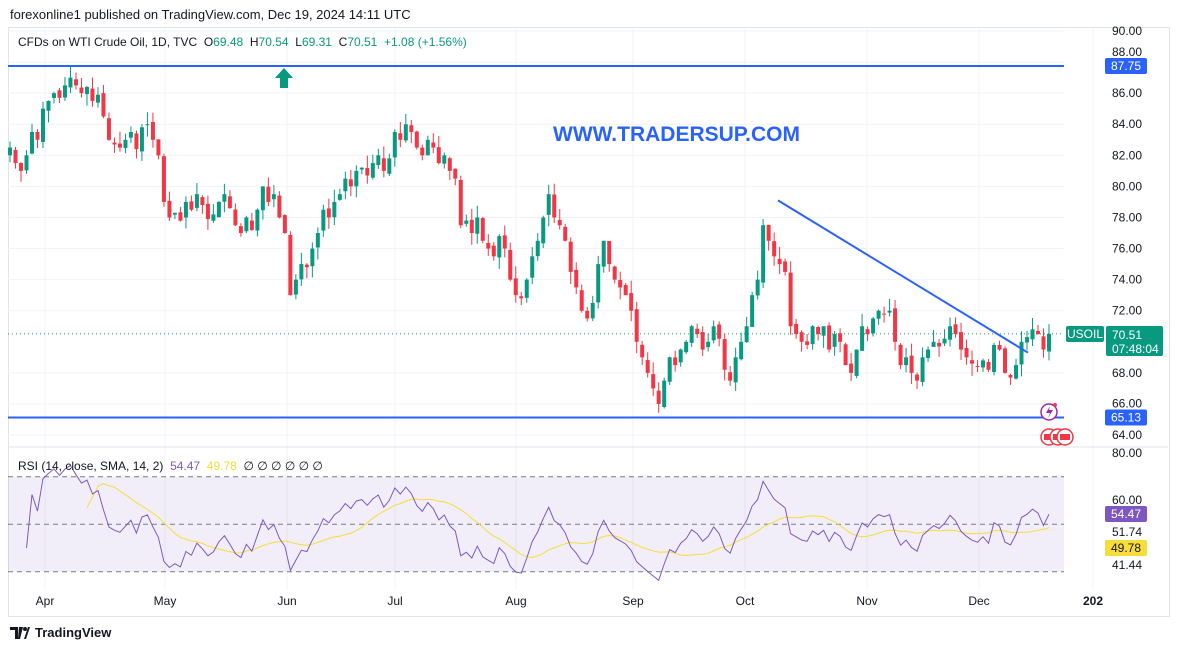 This screenshot has height=650, width=1177. What do you see at coordinates (978, 601) in the screenshot?
I see `time-axis-label: Dec` at bounding box center [978, 601].